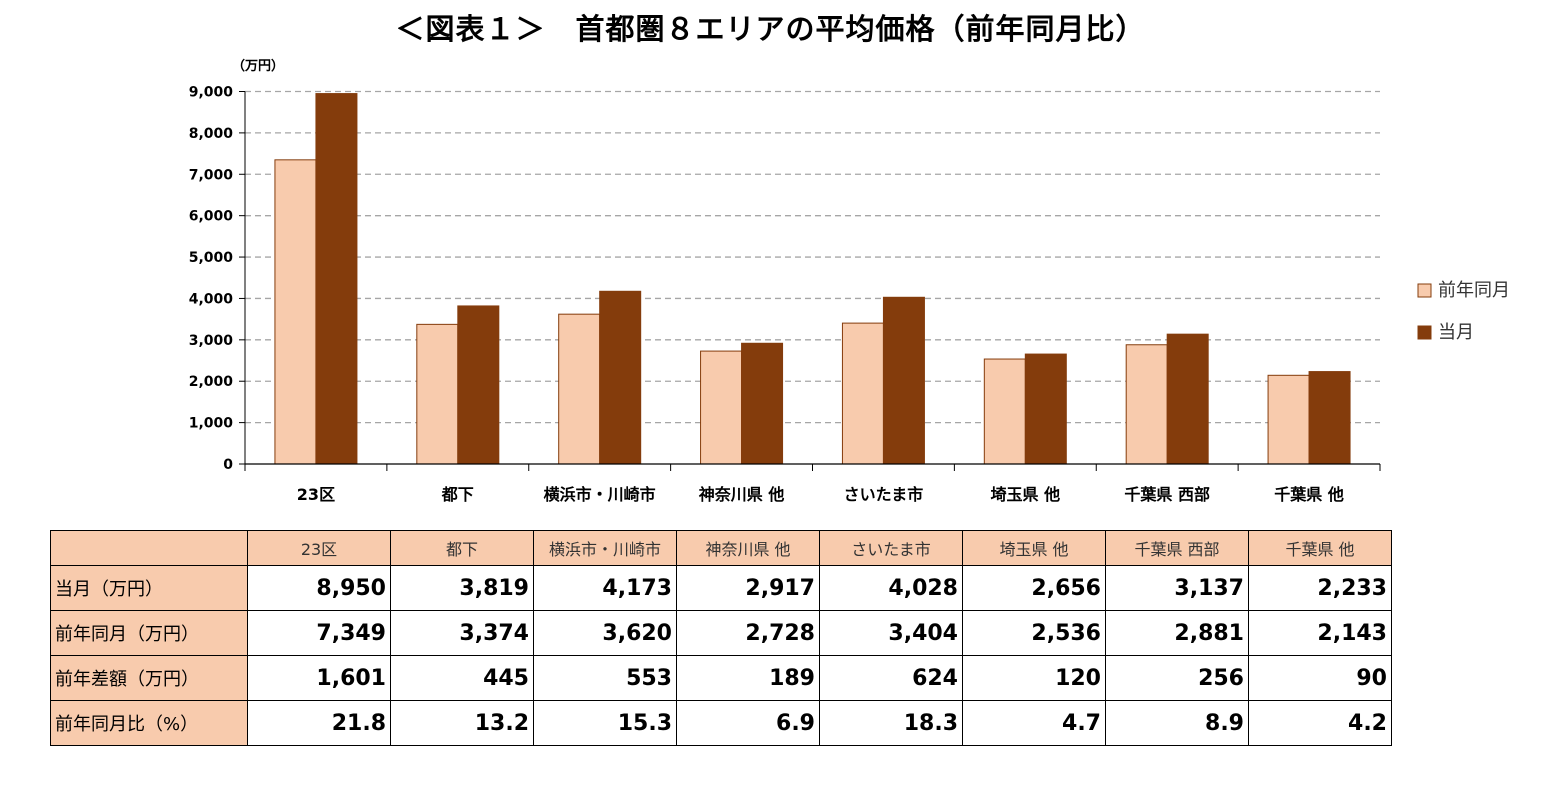 The height and width of the screenshot is (785, 1541). Describe the element at coordinates (600, 494) in the screenshot. I see `x-tick-label: 横浜市・川崎市` at that location.